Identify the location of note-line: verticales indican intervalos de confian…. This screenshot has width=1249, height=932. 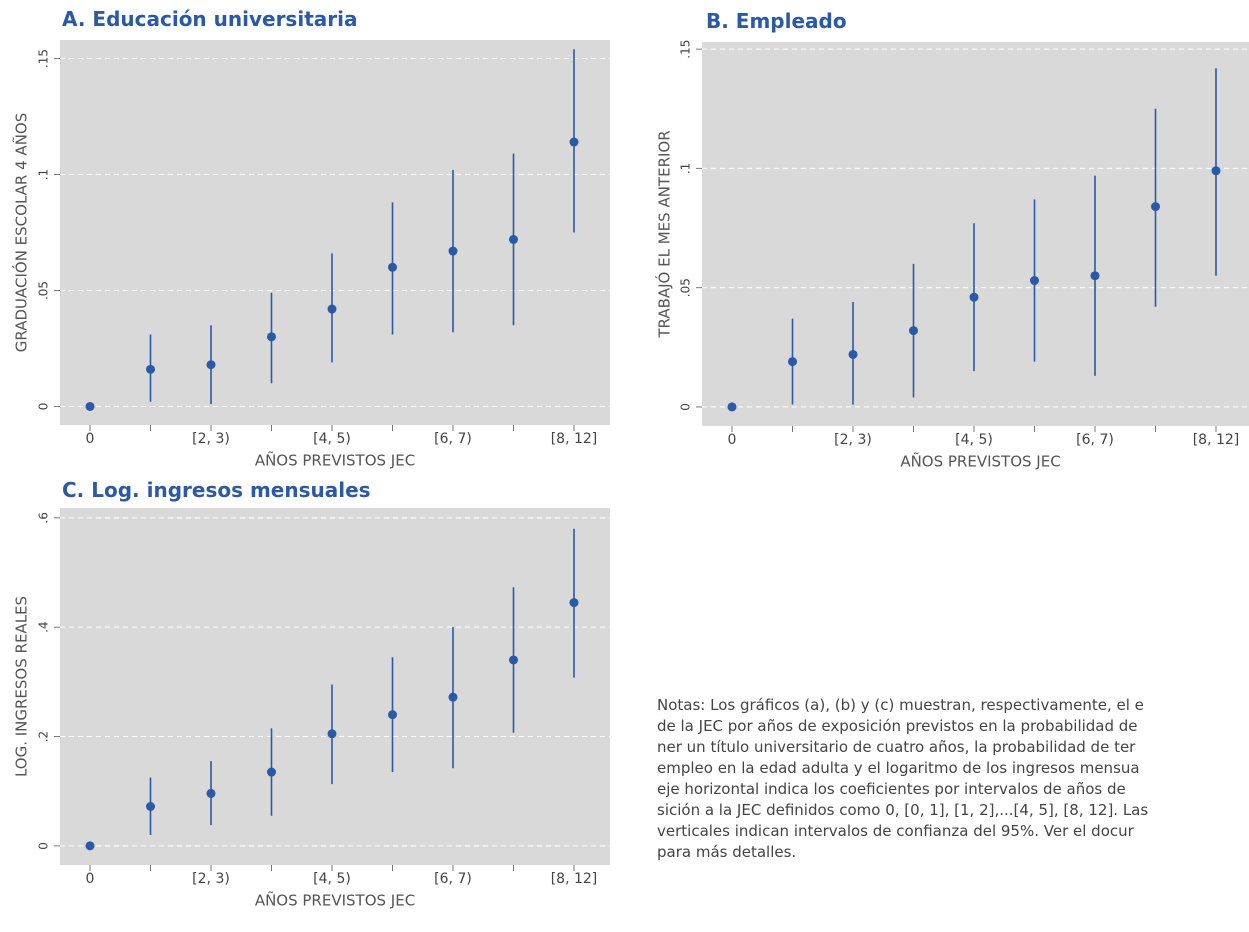
(895, 831).